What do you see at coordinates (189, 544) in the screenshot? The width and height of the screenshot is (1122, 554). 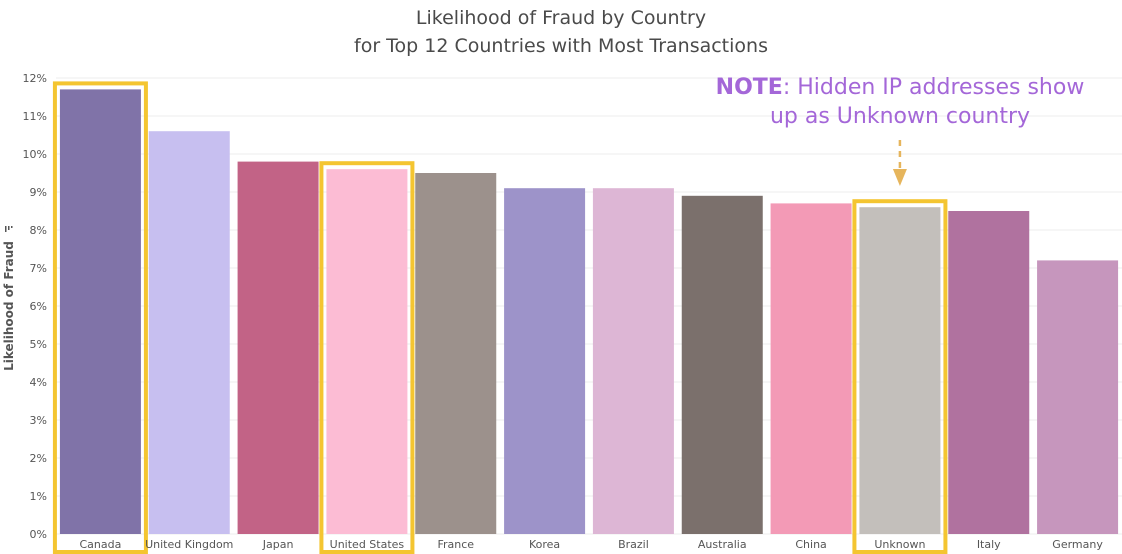 I see `x-tick-label: United Kingdom` at bounding box center [189, 544].